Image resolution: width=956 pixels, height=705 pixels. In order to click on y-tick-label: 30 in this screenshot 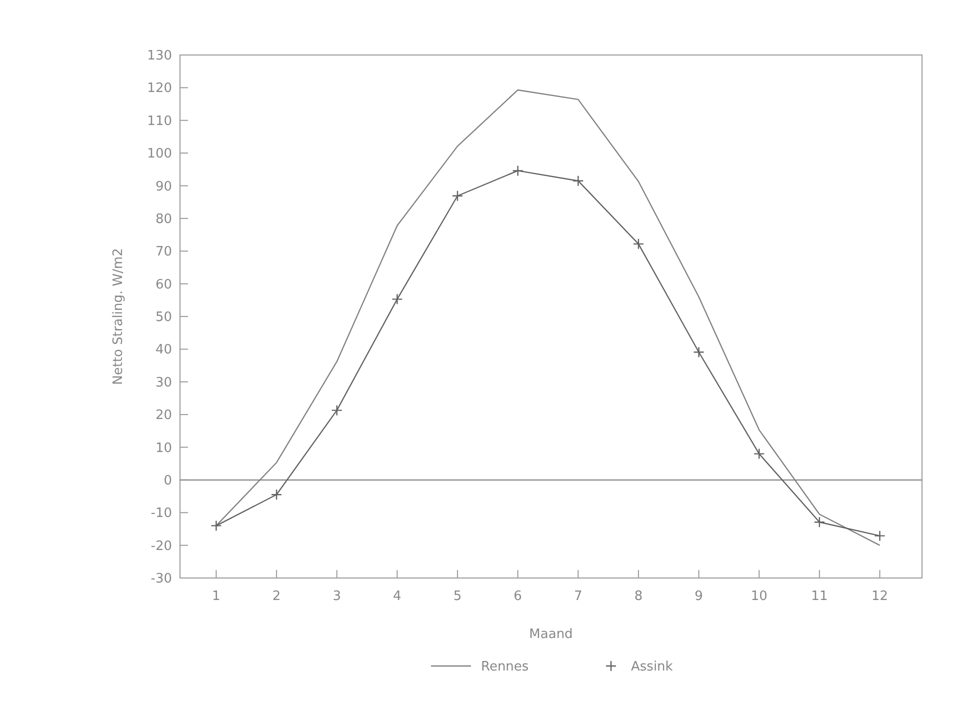, I will do `click(163, 382)`.